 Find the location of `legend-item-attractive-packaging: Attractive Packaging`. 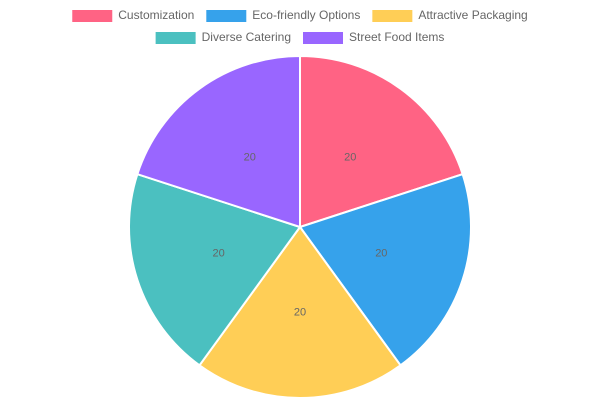

legend-item-attractive-packaging: Attractive Packaging is located at coordinates (450, 15).